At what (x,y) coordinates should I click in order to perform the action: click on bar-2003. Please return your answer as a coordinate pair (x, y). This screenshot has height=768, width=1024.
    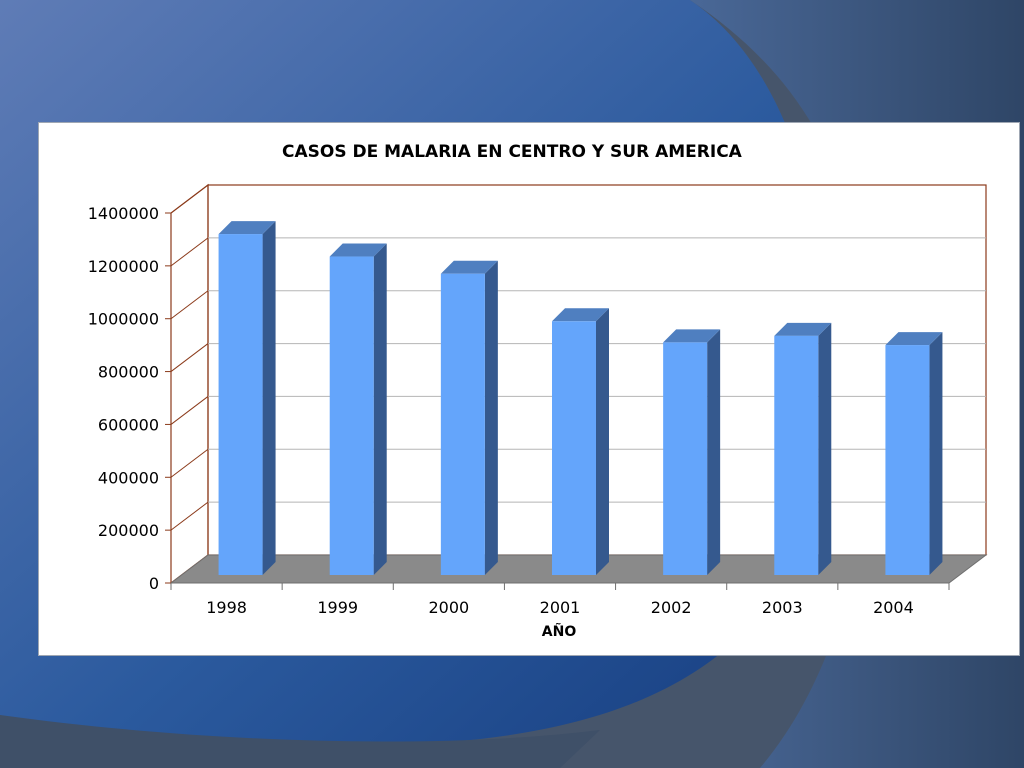
    Looking at the image, I should click on (803, 448).